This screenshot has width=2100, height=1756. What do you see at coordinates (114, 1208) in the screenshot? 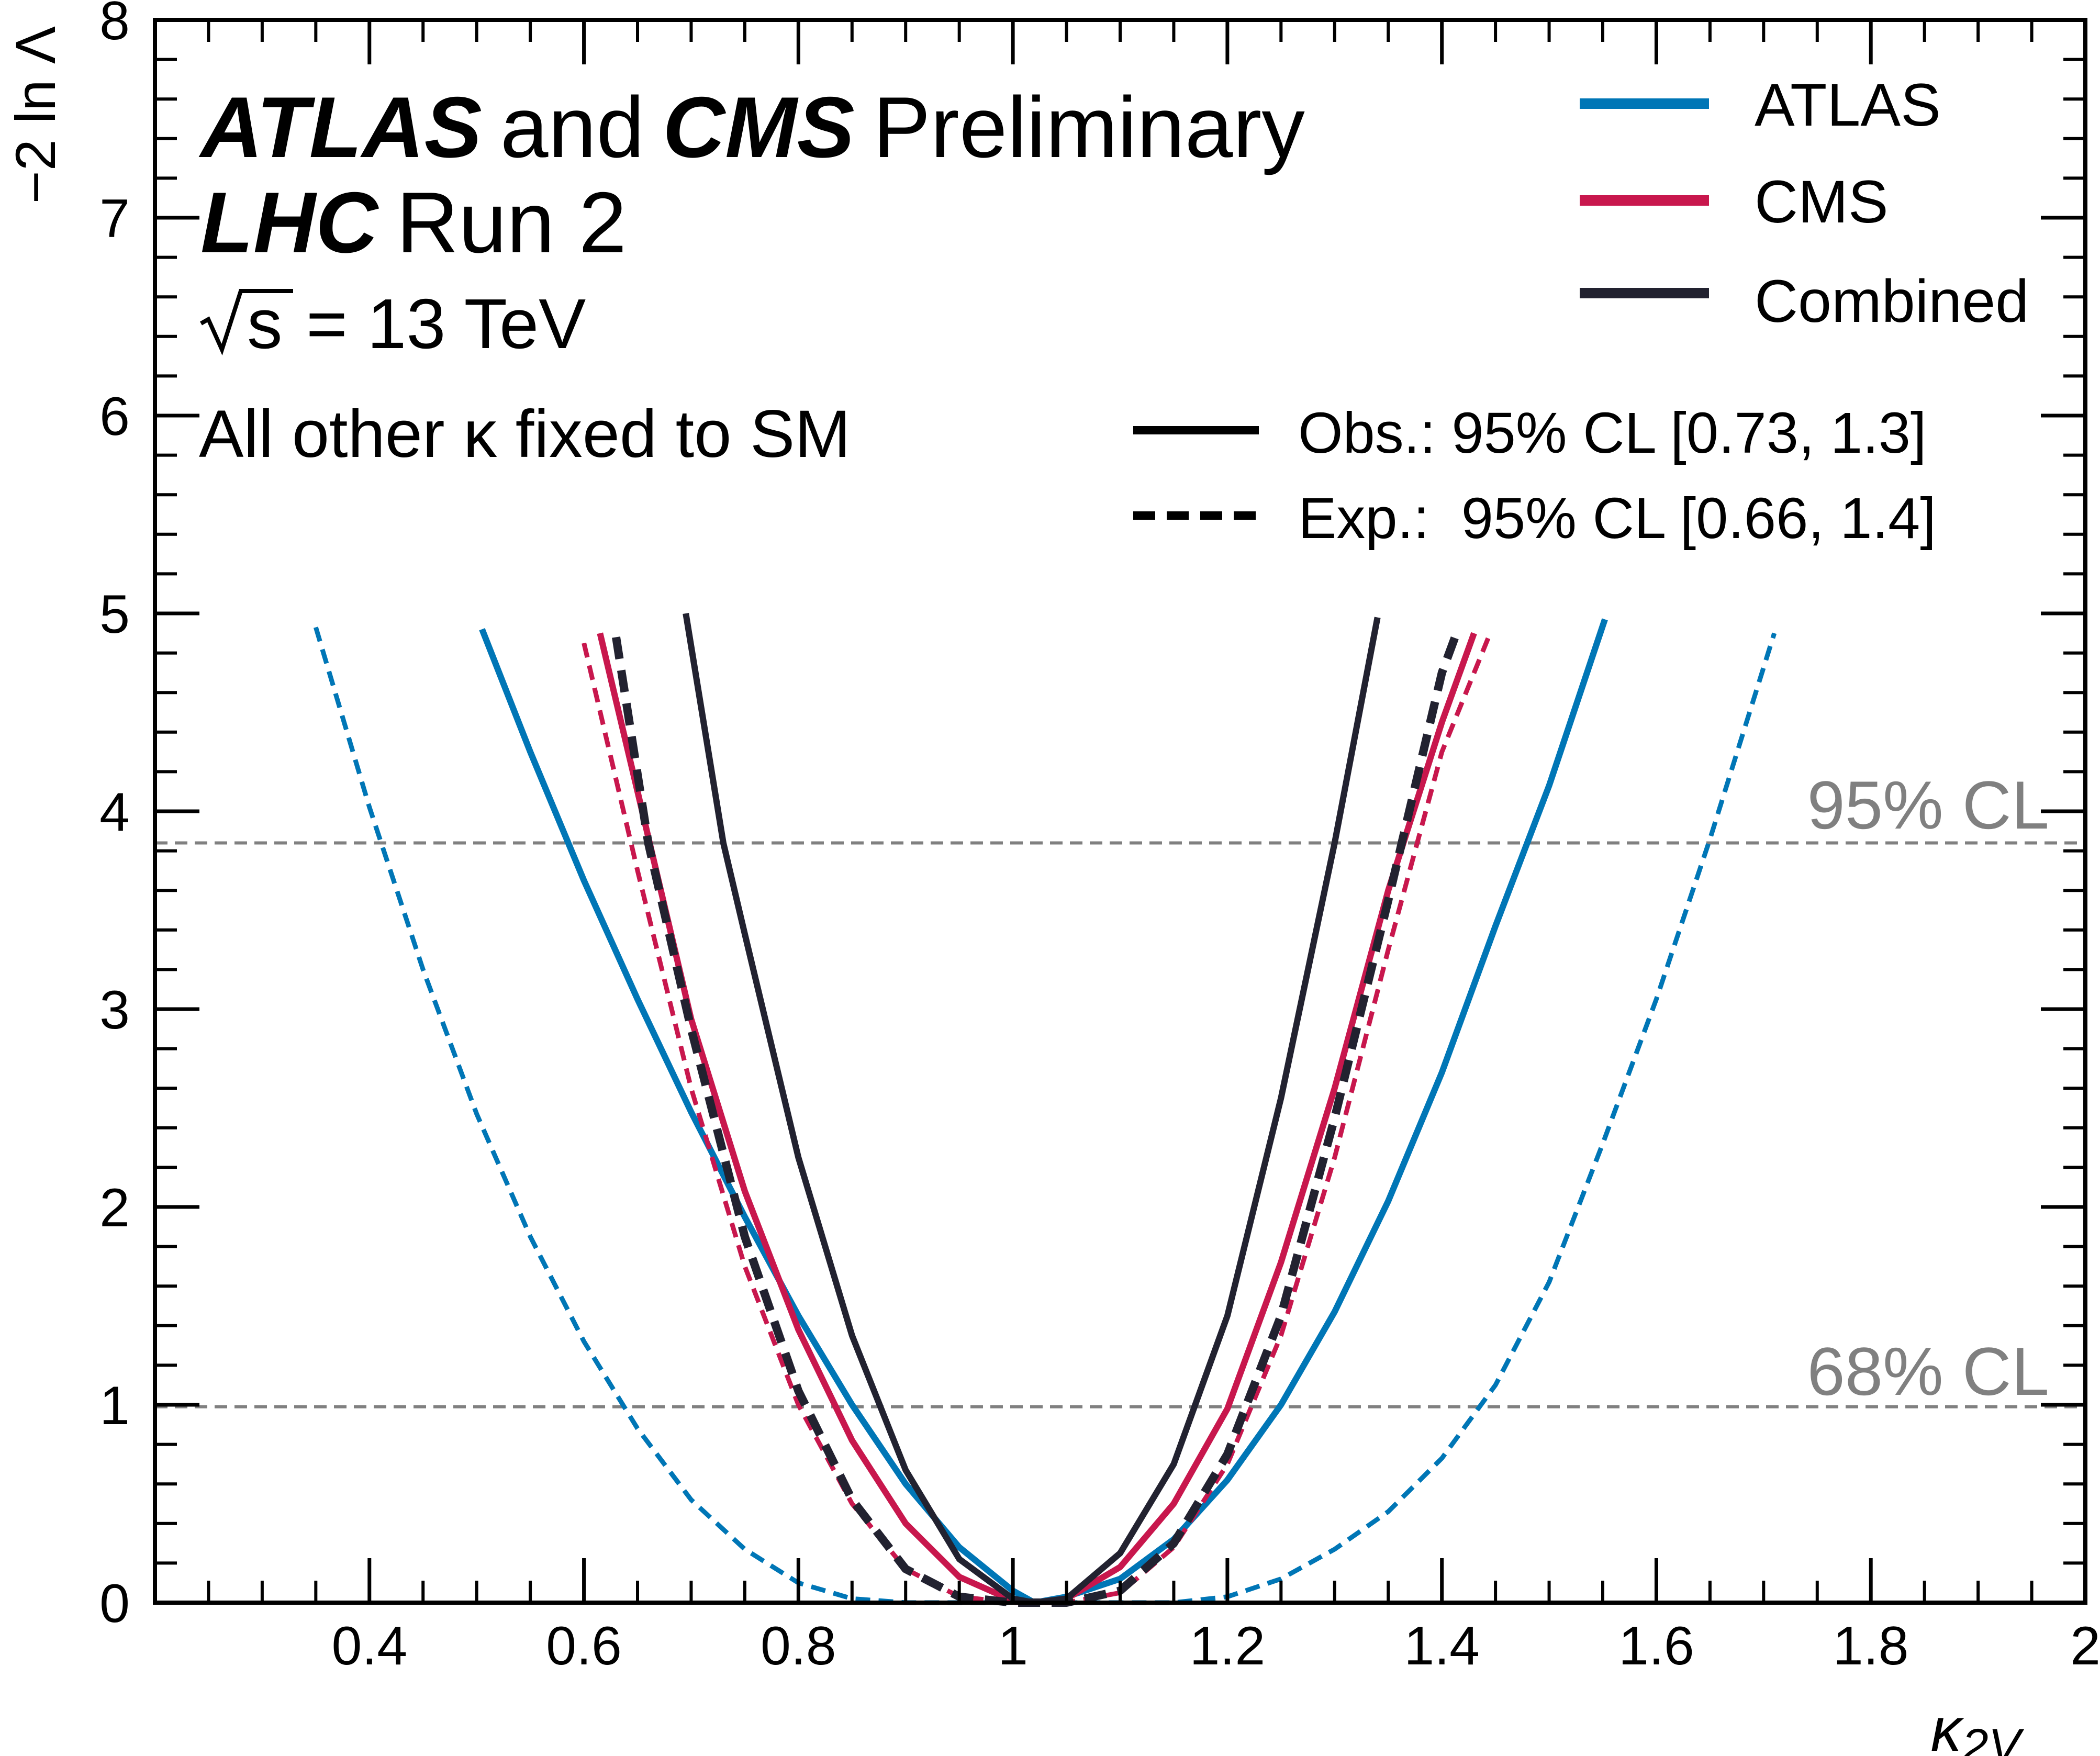
I see `y-tick-label: 2` at bounding box center [114, 1208].